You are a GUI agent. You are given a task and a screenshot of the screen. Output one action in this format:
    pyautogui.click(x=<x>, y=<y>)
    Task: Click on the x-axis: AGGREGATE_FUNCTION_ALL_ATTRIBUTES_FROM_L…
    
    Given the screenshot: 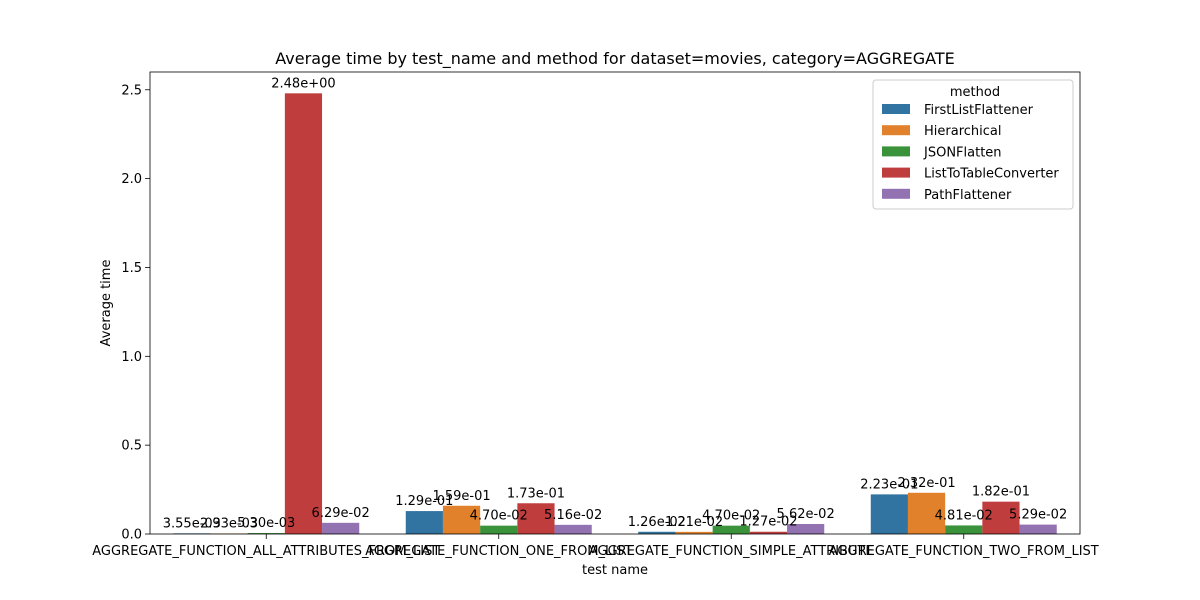 What is the action you would take?
    pyautogui.click(x=595, y=546)
    